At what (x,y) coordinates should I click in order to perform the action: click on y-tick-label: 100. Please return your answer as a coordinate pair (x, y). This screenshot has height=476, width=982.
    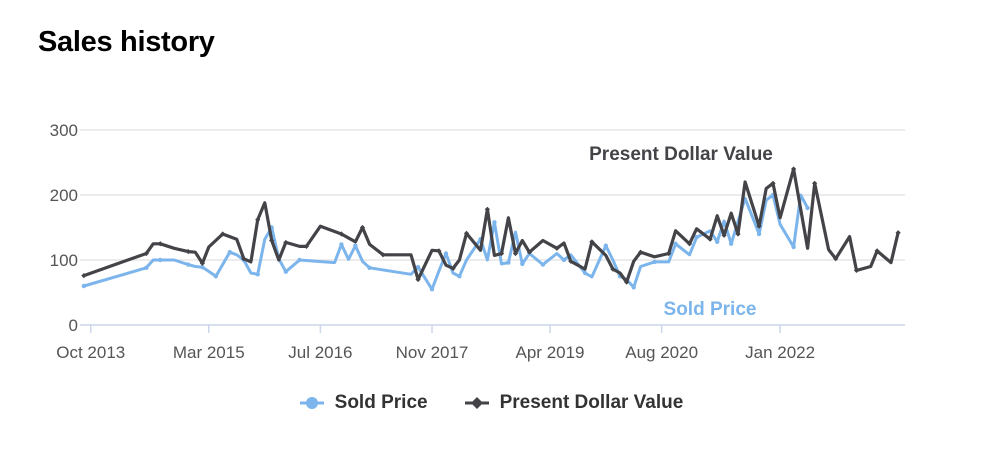
    Looking at the image, I should click on (64, 260).